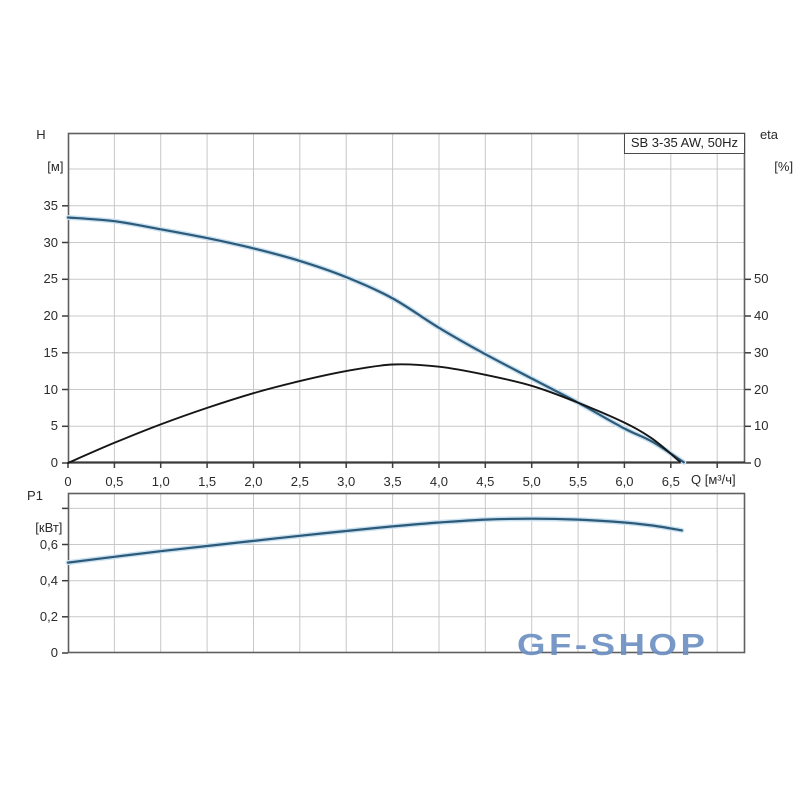 The height and width of the screenshot is (800, 800). Describe the element at coordinates (50, 389) in the screenshot. I see `y-left-tick-label: 10` at that location.